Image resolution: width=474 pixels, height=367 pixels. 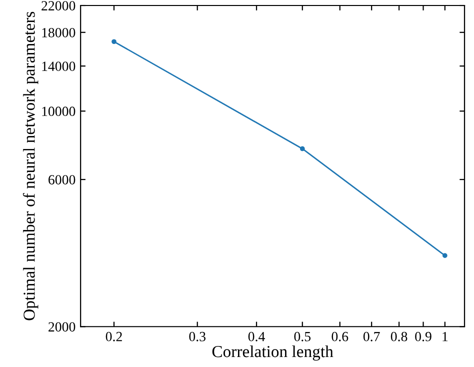 What do you see at coordinates (62, 327) in the screenshot?
I see `y-tick-label: 2000` at bounding box center [62, 327].